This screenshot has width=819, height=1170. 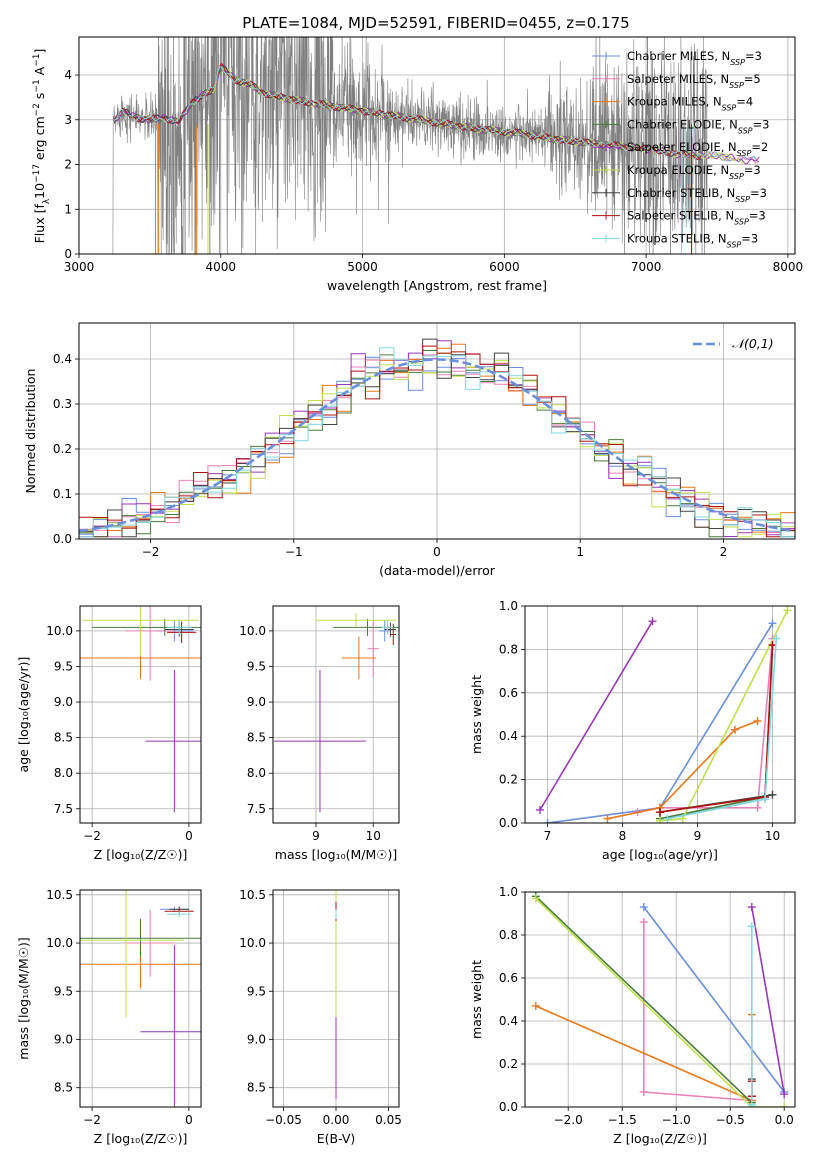 What do you see at coordinates (39, 191) in the screenshot?
I see `y-label-part: 10` at bounding box center [39, 191].